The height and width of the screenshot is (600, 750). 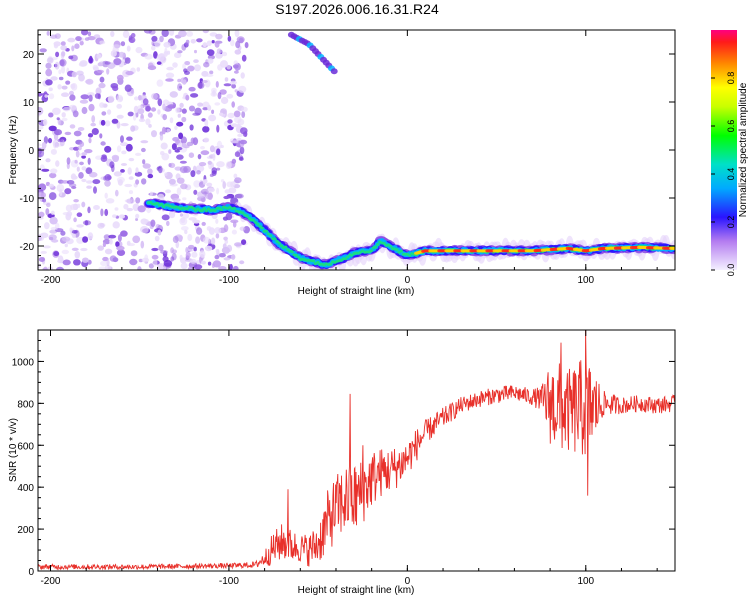 What do you see at coordinates (27, 199) in the screenshot?
I see `spectrogram-y-tick-label: -10` at bounding box center [27, 199].